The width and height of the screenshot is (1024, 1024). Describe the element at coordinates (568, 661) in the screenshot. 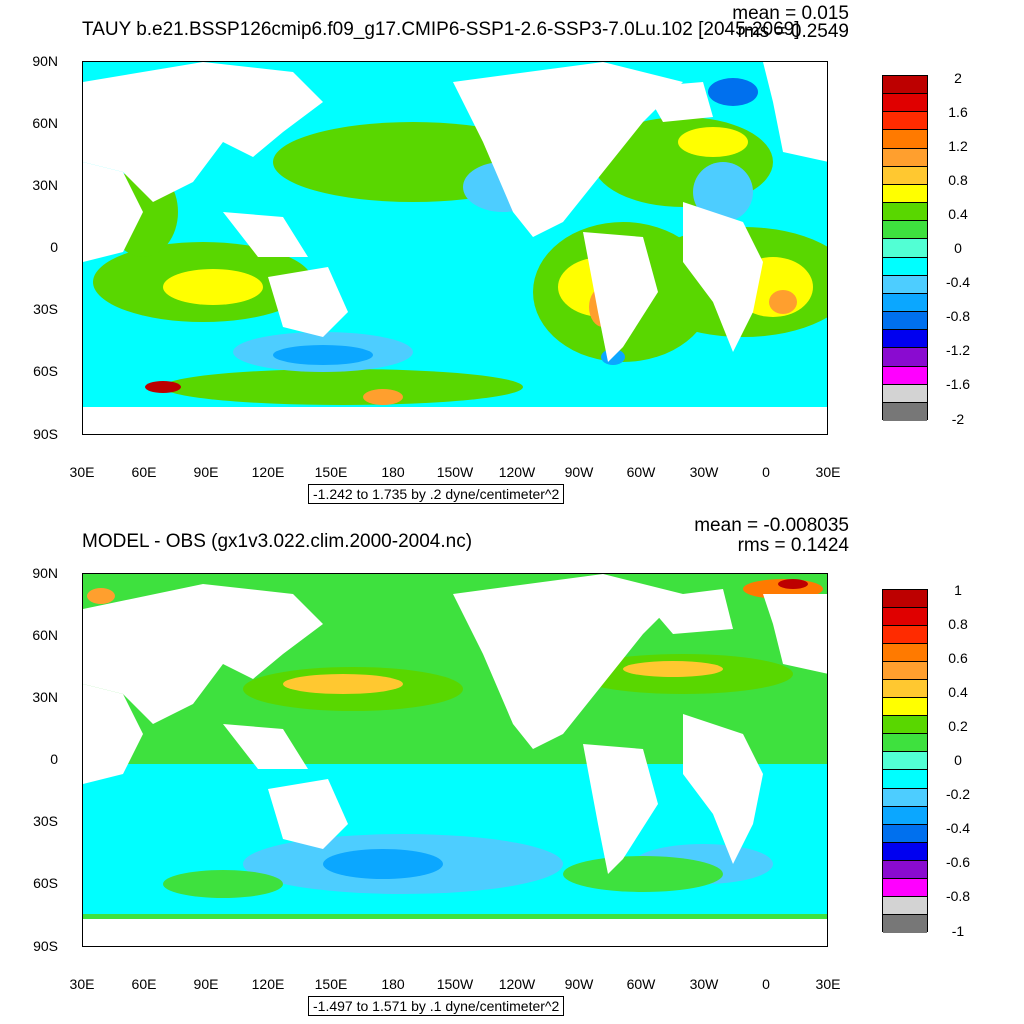

I see `bottom-land-north-america` at that location.